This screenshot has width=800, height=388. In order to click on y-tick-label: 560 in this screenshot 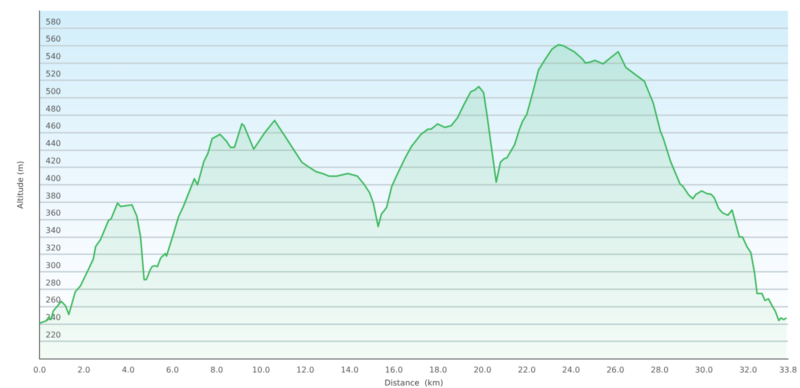, I will do `click(53, 39)`.